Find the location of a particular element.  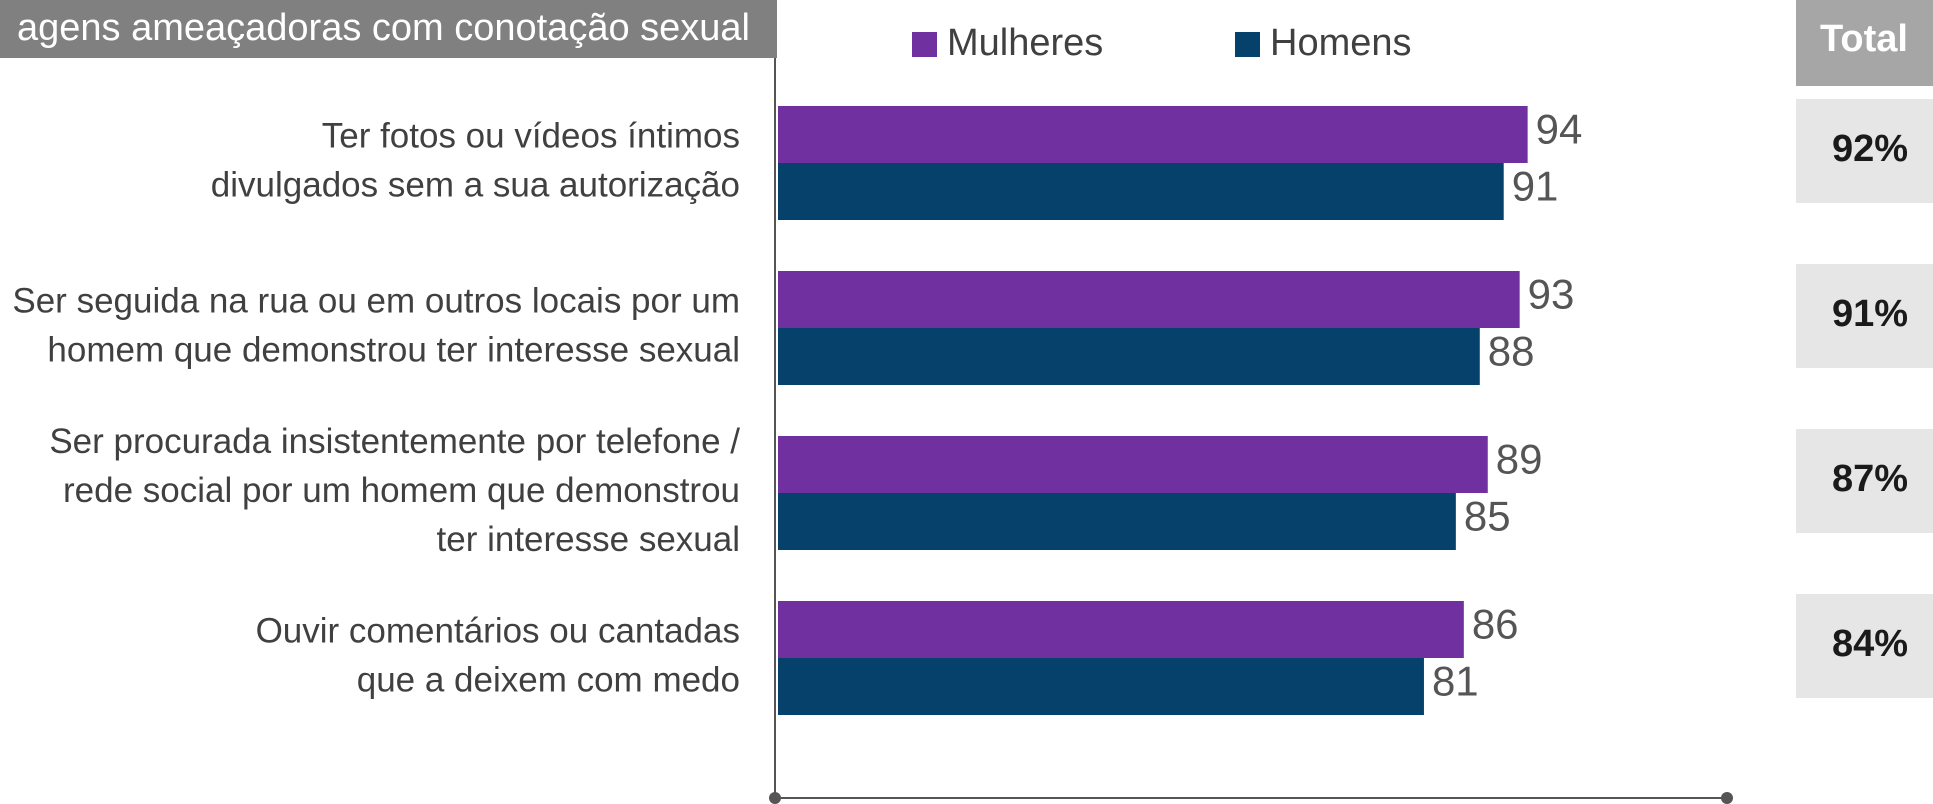

total-label: 84% is located at coordinates (1870, 644).